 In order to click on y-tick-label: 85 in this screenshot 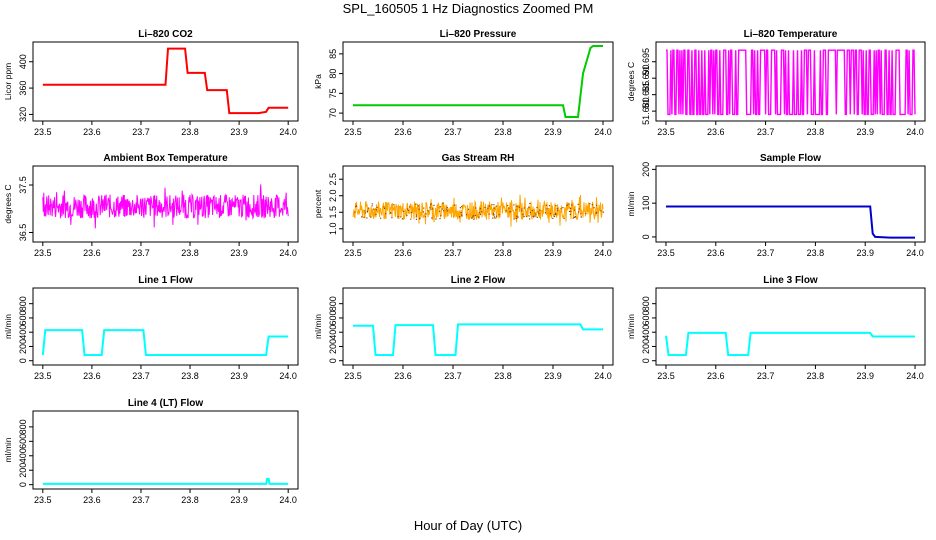, I will do `click(333, 54)`.